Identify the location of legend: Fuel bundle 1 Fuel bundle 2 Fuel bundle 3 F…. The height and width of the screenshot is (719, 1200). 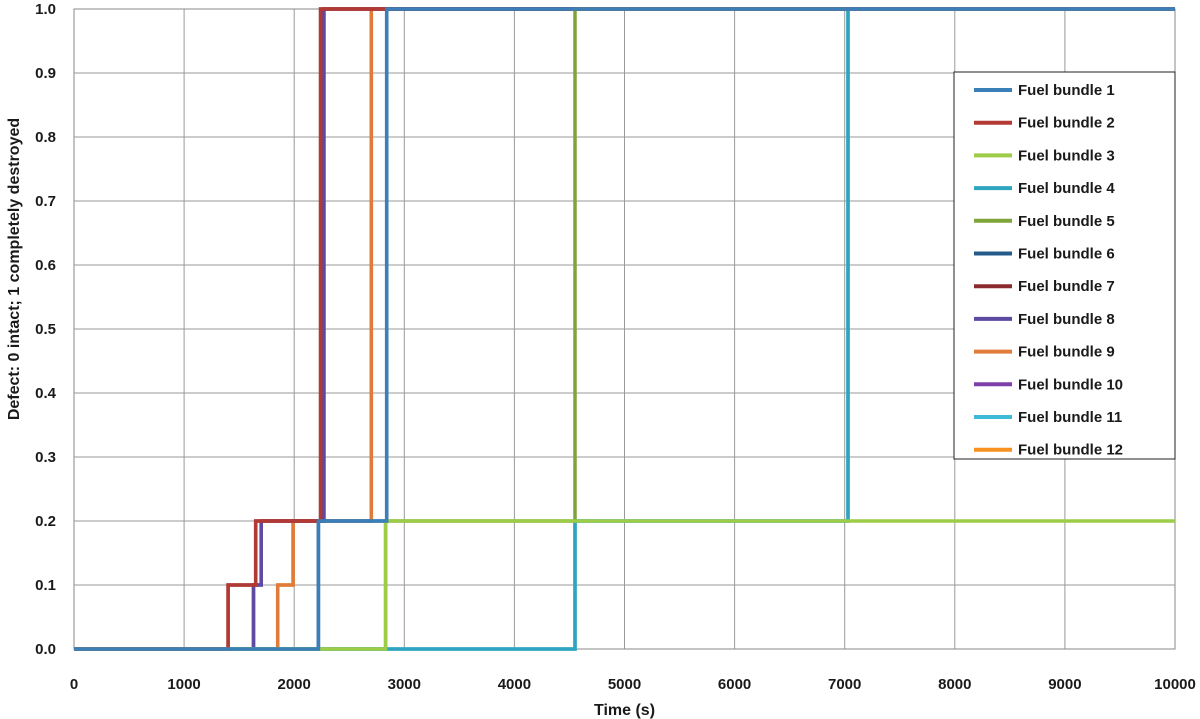
(1064, 265).